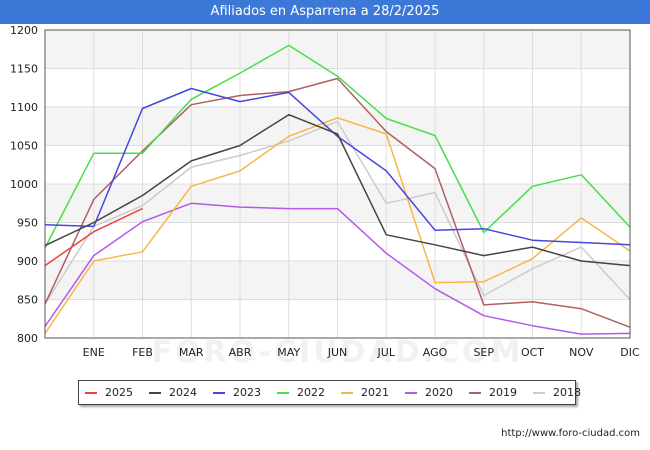 Image resolution: width=650 pixels, height=450 pixels. Describe the element at coordinates (119, 392) in the screenshot. I see `legend-label: 2025` at that location.